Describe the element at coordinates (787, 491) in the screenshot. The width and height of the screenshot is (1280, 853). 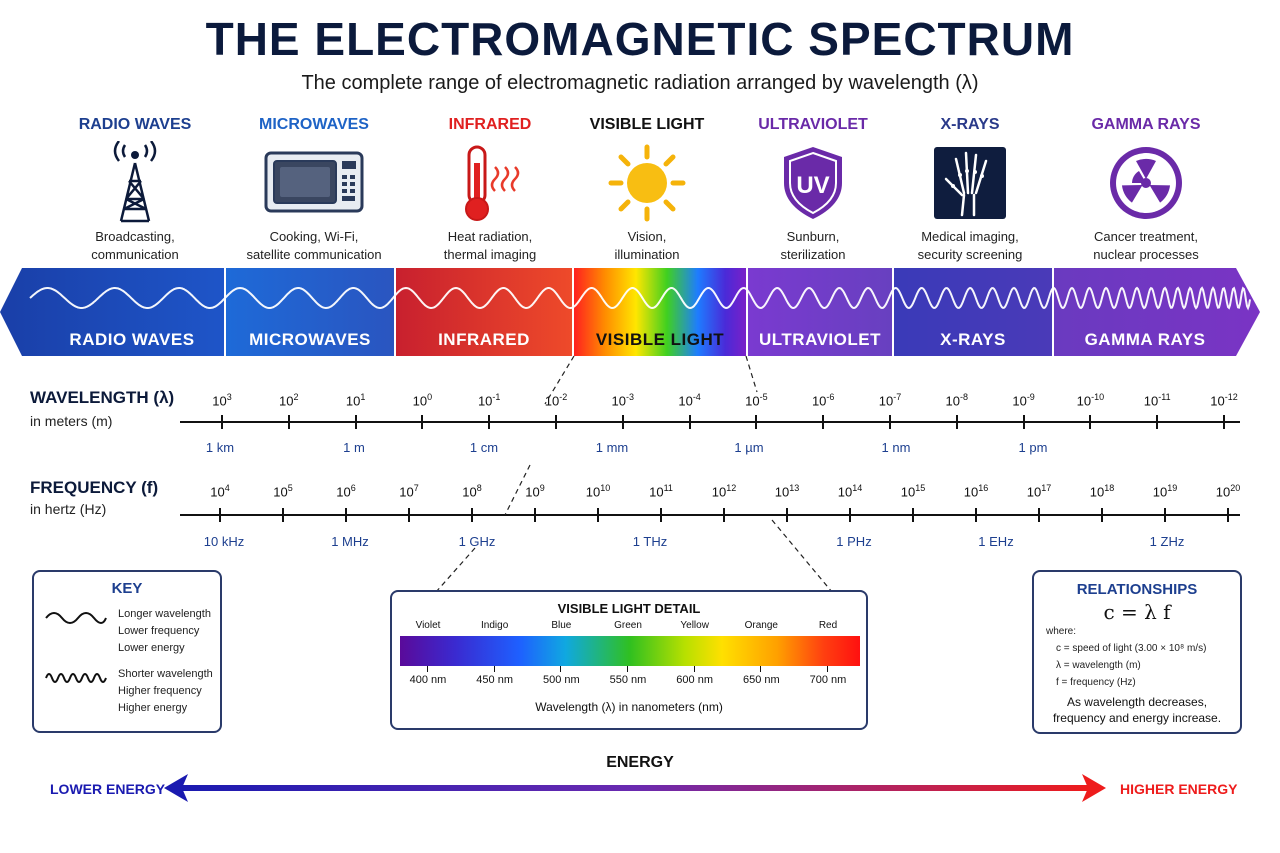
I see `frequency-tick-label: 10¹³` at that location.